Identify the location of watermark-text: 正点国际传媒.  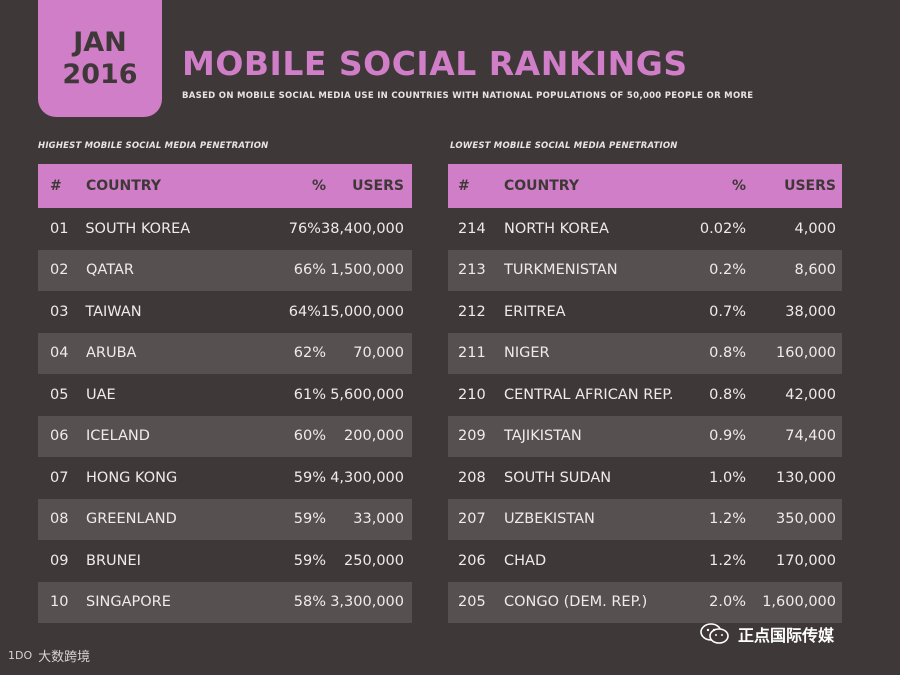
(786, 635).